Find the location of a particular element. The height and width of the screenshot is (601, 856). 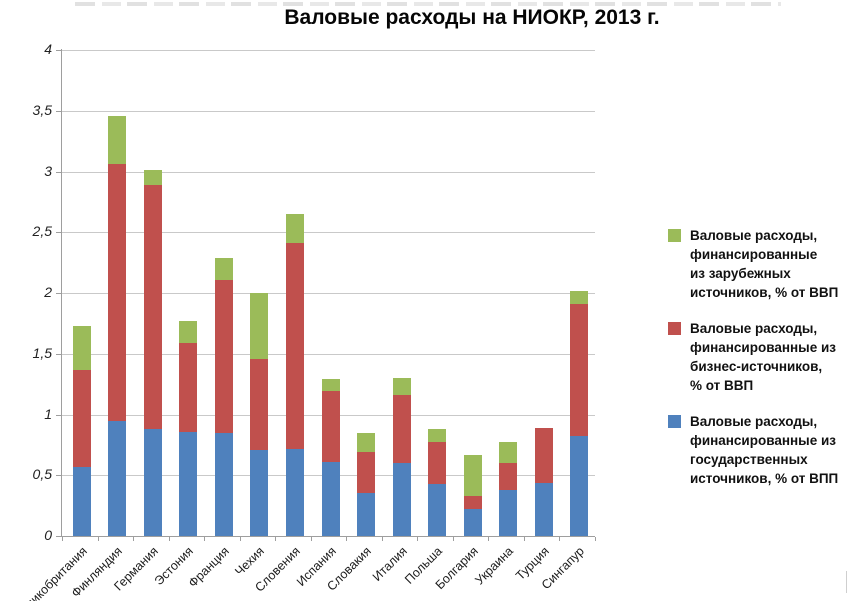

bar-Турция-business is located at coordinates (543, 455).